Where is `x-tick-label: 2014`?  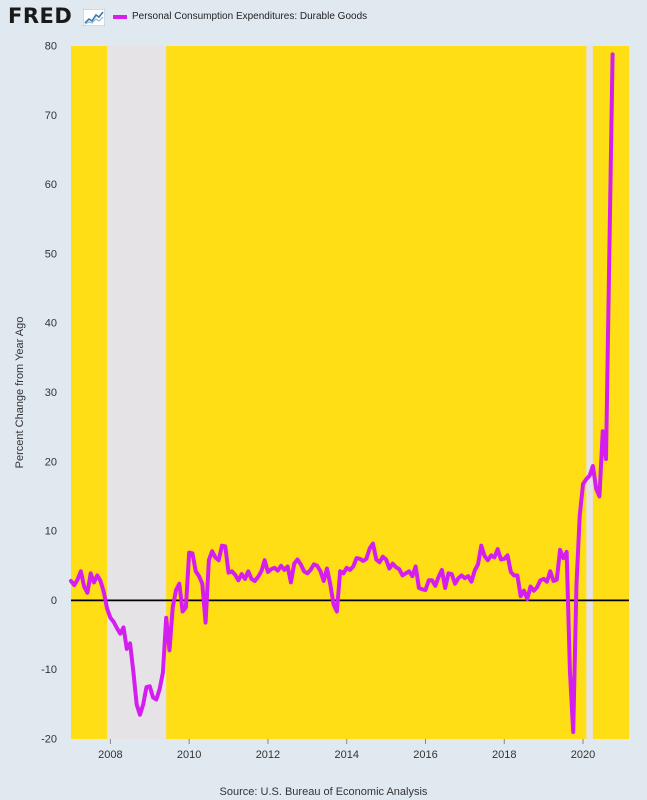 x-tick-label: 2014 is located at coordinates (346, 755).